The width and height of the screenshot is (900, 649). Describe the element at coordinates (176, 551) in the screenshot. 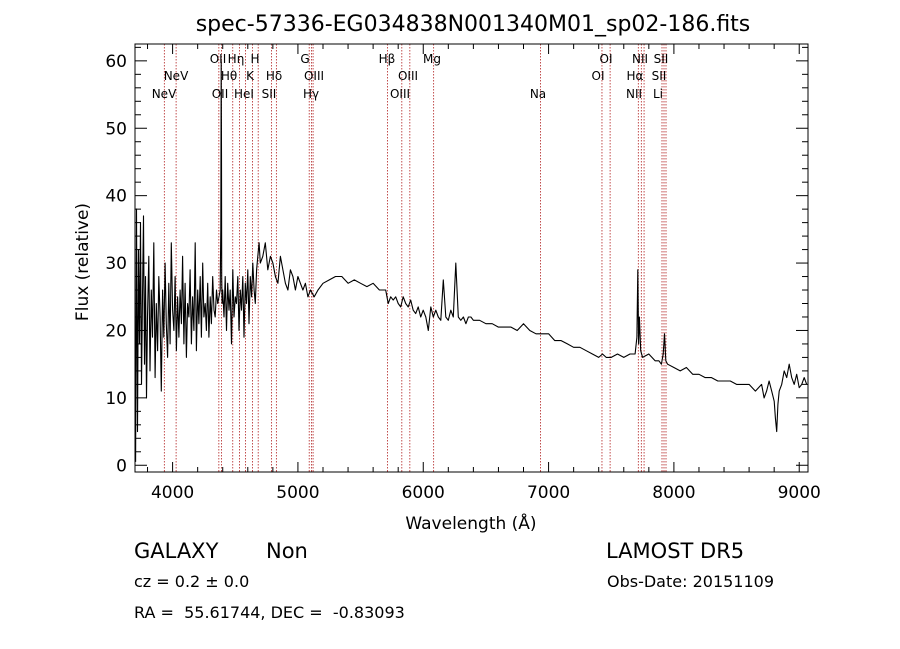

I see `object-class: GALAXY` at that location.